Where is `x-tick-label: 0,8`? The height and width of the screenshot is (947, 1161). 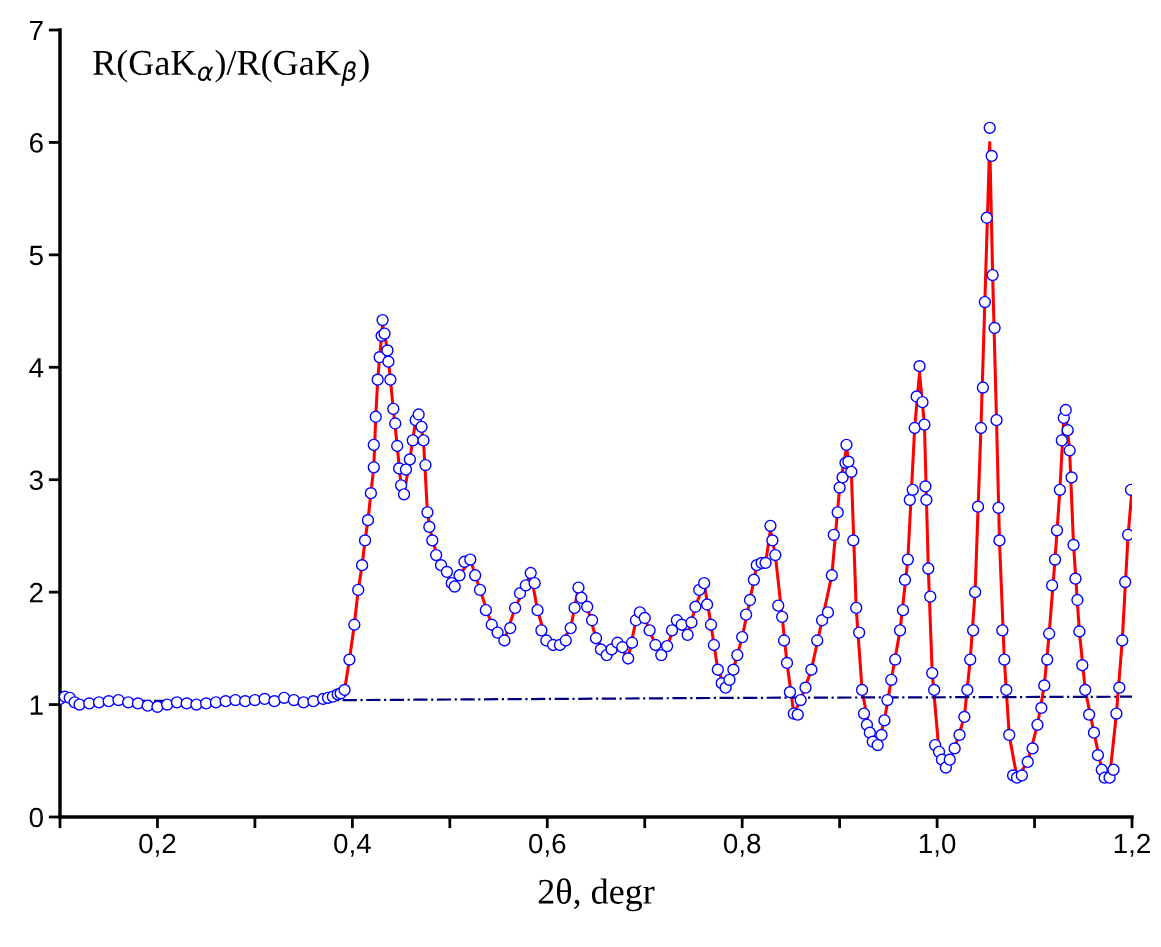
x-tick-label: 0,8 is located at coordinates (742, 845).